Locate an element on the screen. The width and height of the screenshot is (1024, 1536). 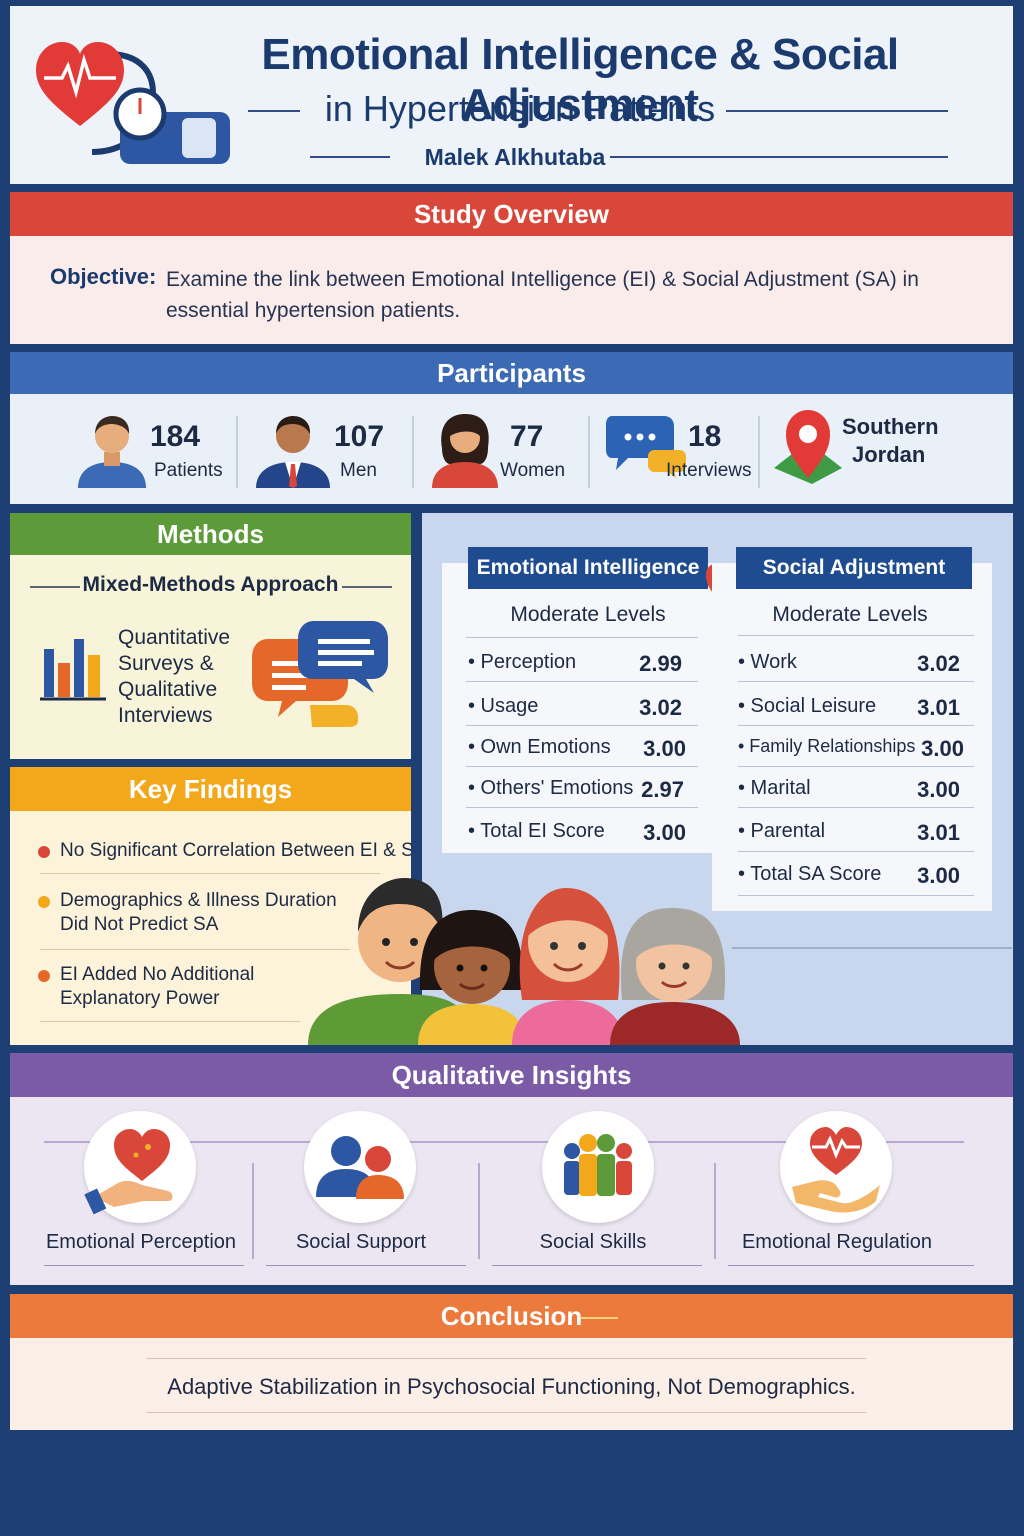
stat-value: 184 is located at coordinates (175, 436).